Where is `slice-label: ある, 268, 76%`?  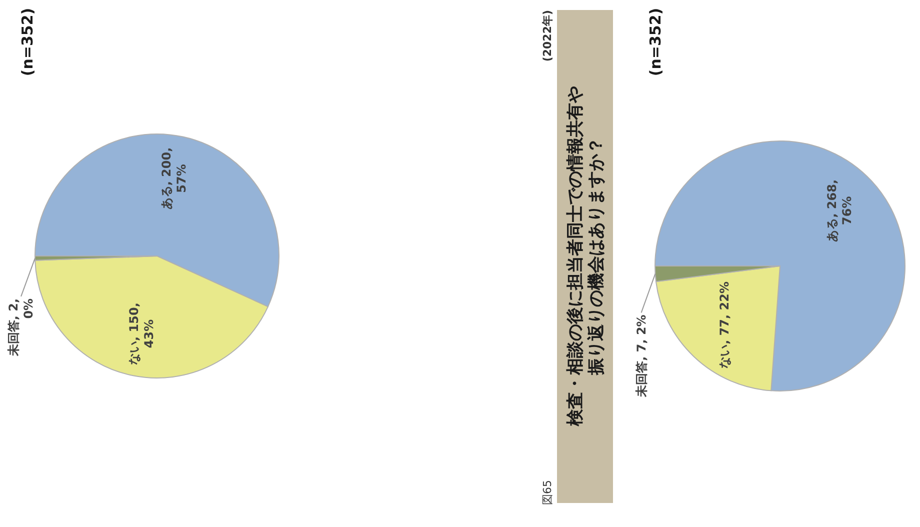
slice-label: ある, 268, 76% is located at coordinates (839, 210).